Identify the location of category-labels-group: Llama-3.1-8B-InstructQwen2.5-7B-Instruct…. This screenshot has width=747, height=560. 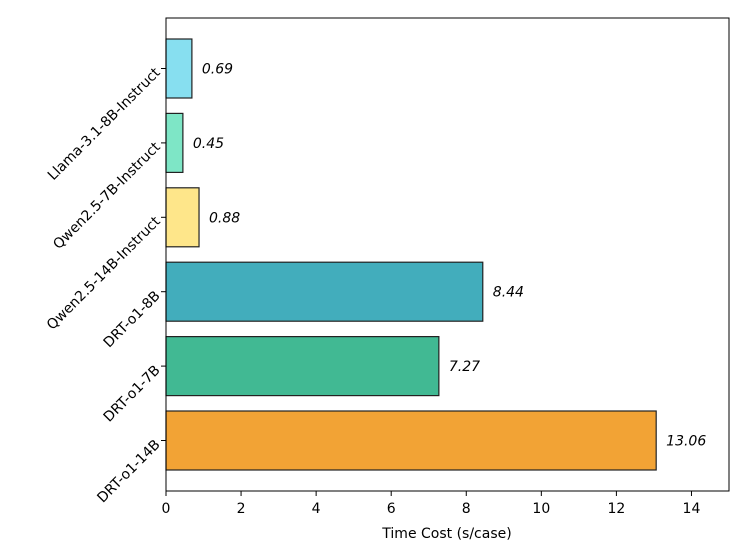
(105, 285).